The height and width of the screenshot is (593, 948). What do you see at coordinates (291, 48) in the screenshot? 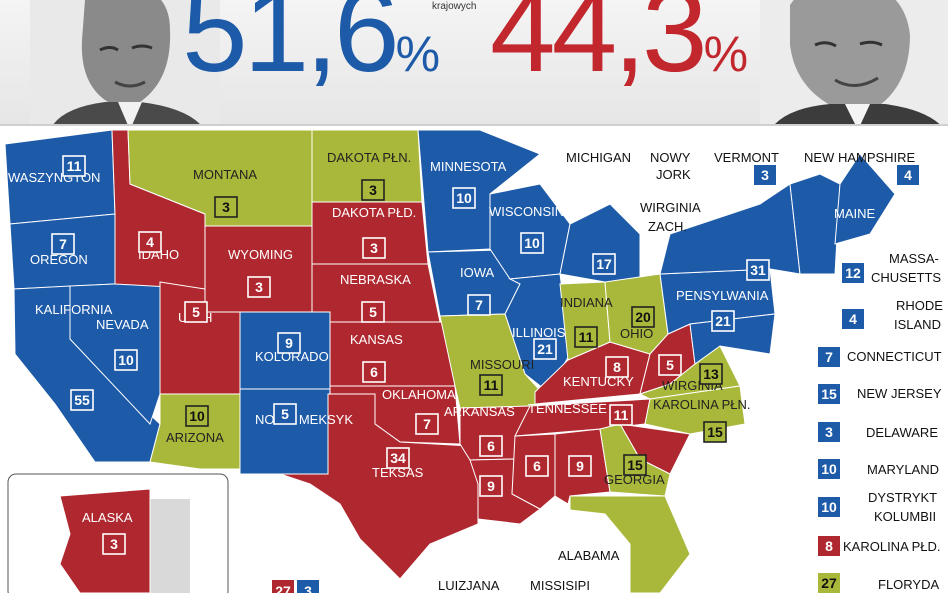
I see `democrat-percentage-value: 51,6` at bounding box center [291, 48].